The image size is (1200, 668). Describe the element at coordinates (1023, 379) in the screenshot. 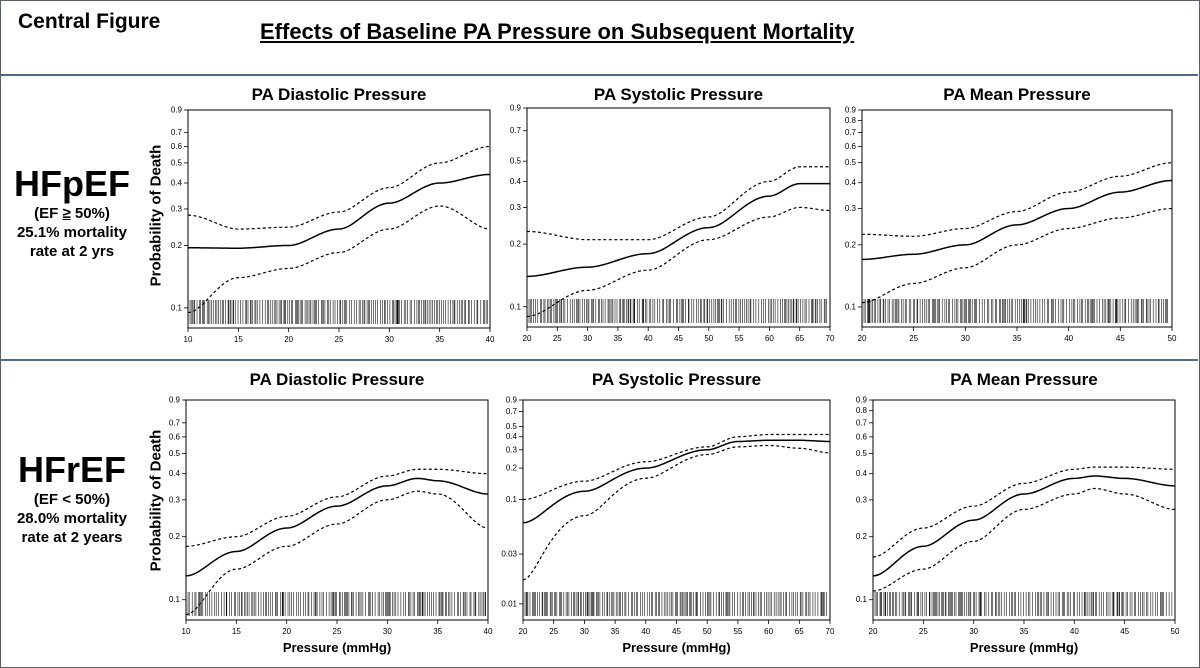

I see `panel-title: PA Mean Pressure` at that location.